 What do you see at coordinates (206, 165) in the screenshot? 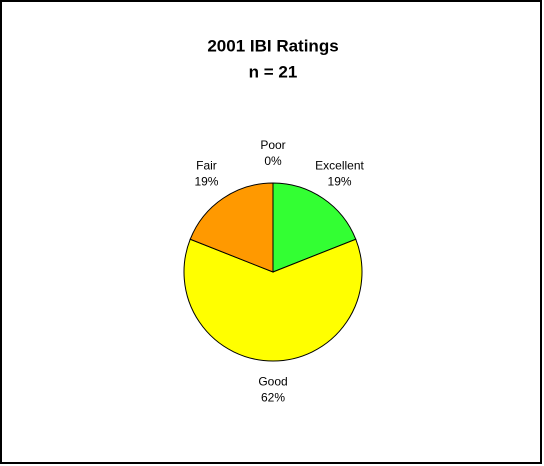
I see `slice-label: Fair` at bounding box center [206, 165].